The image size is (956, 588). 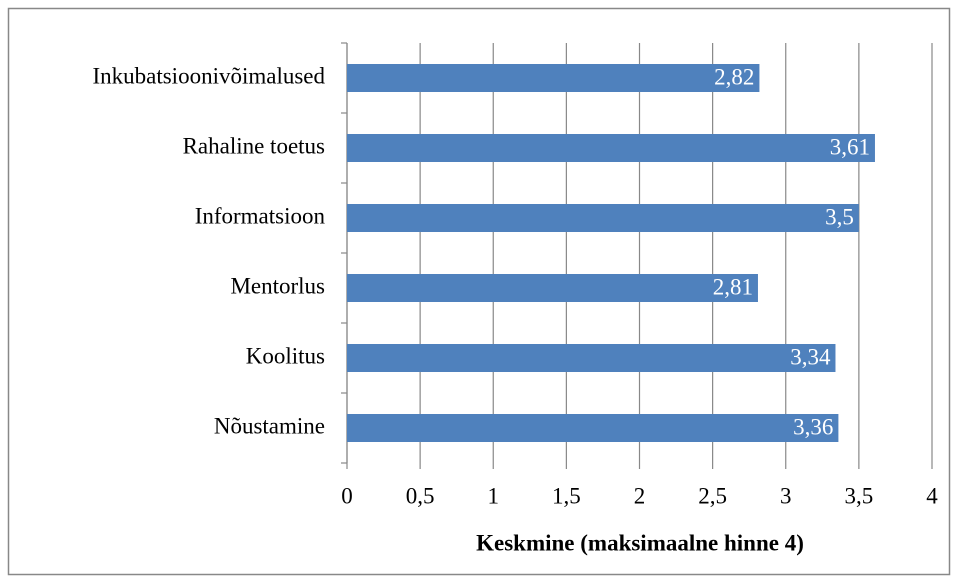 What do you see at coordinates (839, 216) in the screenshot?
I see `data-label: 3,5` at bounding box center [839, 216].